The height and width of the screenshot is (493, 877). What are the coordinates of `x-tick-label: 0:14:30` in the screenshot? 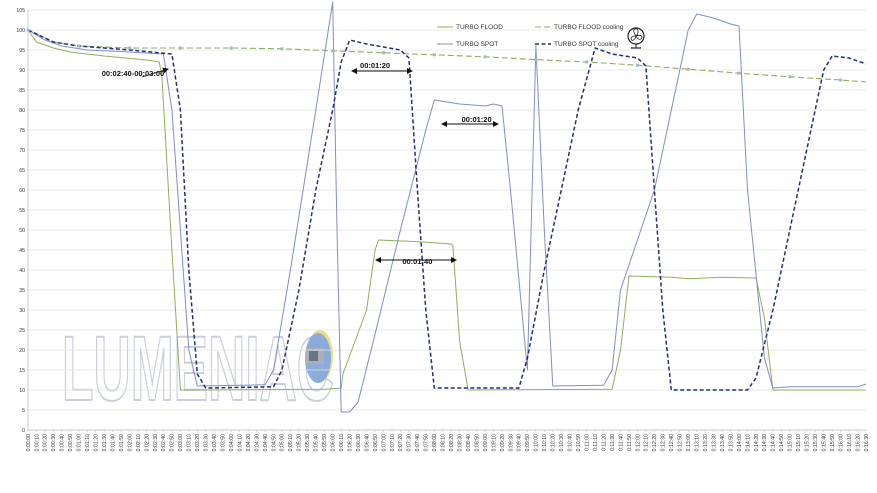 It's located at (765, 442).